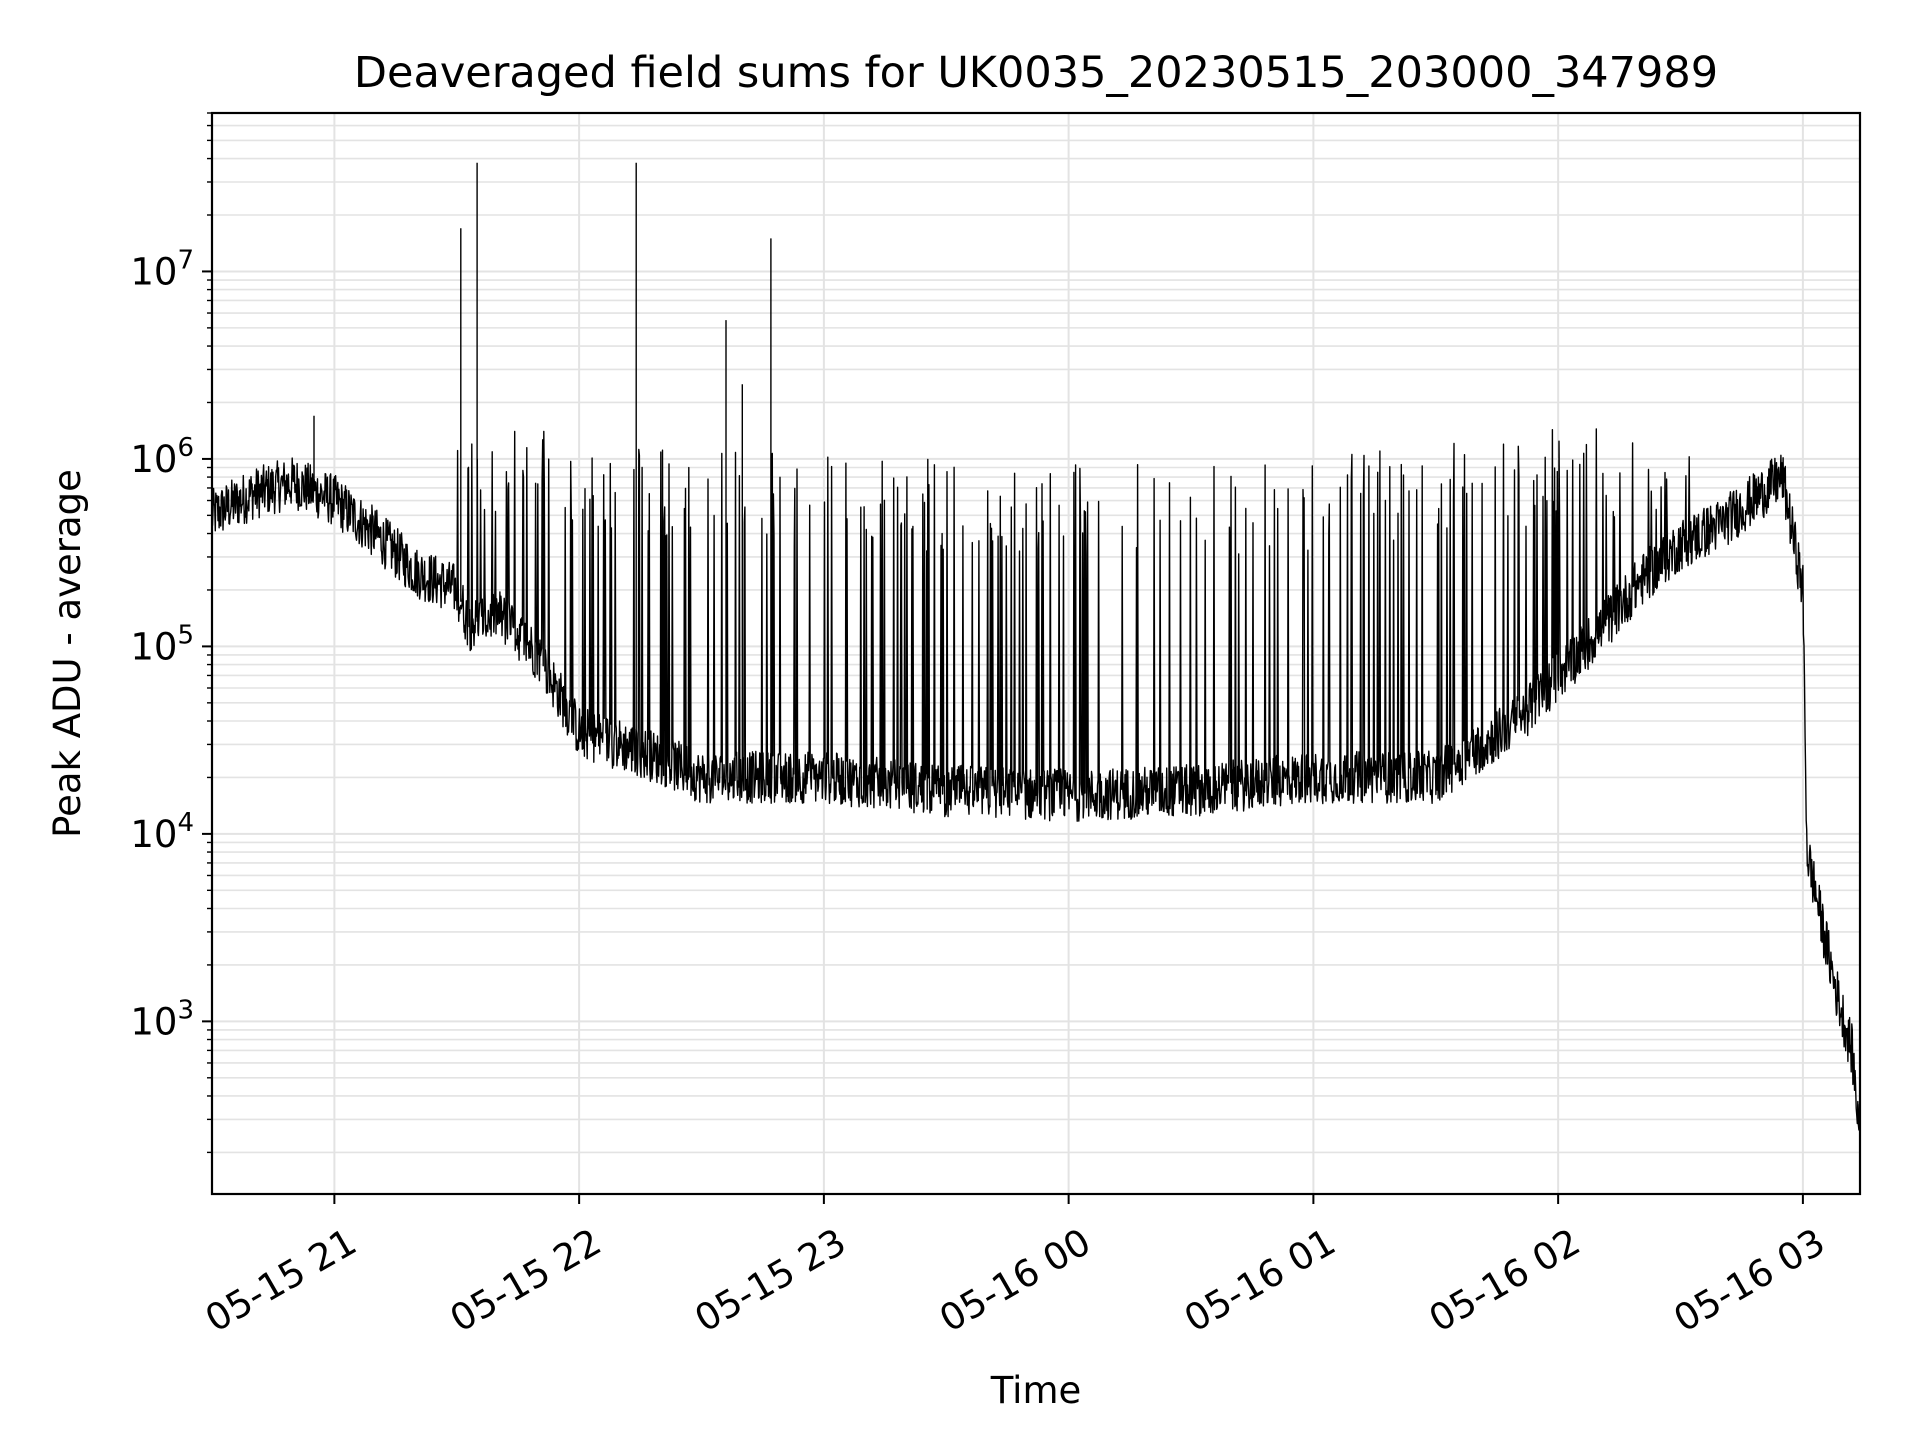  Describe the element at coordinates (162, 457) in the screenshot. I see `y-tick-label: 106` at that location.